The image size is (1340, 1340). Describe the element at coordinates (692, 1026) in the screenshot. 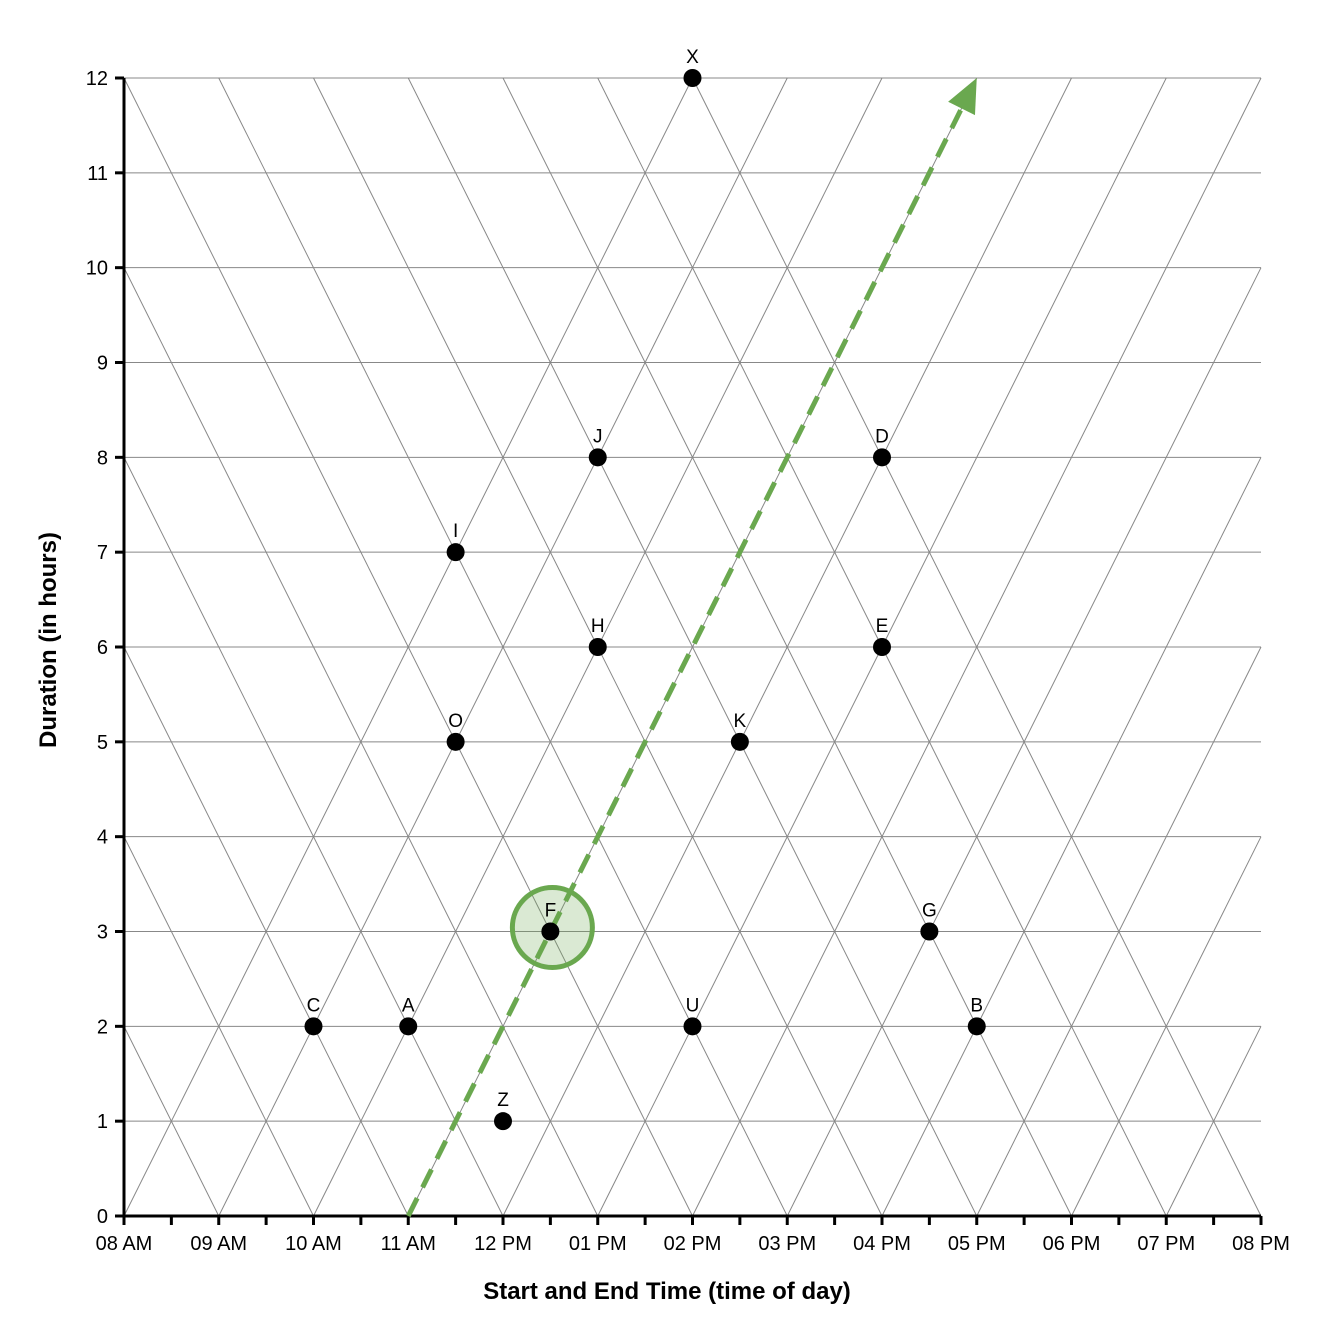

I see `point-u` at that location.